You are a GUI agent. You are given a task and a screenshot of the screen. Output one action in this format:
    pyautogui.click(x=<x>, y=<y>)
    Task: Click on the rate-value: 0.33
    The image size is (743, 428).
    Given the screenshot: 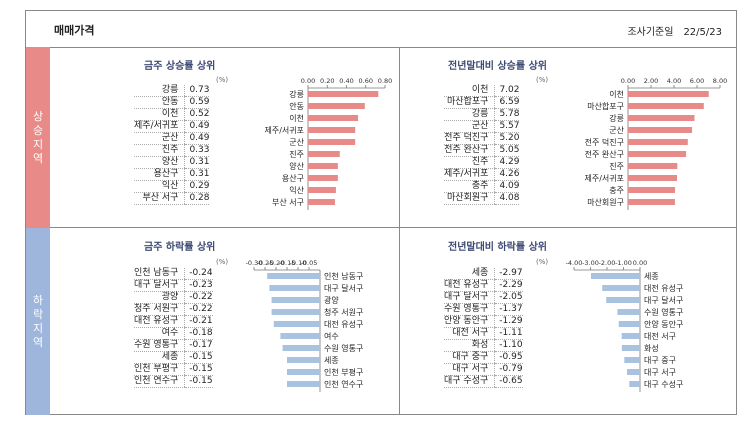 What is the action you would take?
    pyautogui.click(x=197, y=150)
    